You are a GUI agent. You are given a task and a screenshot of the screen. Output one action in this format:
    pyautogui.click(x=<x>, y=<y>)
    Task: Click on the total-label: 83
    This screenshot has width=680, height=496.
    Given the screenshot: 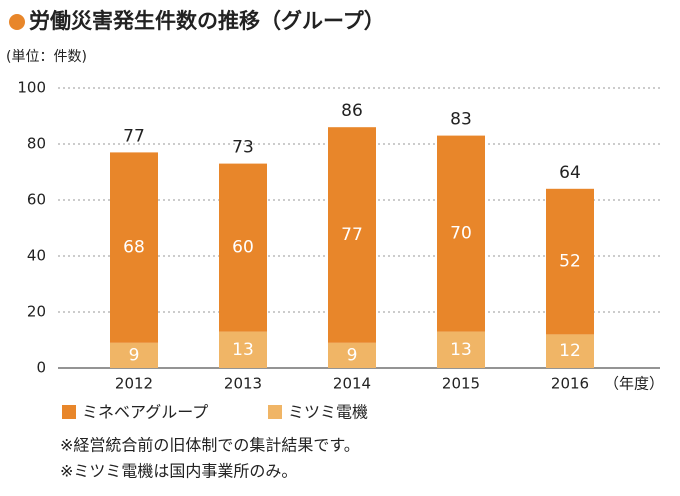 What is the action you would take?
    pyautogui.click(x=461, y=120)
    